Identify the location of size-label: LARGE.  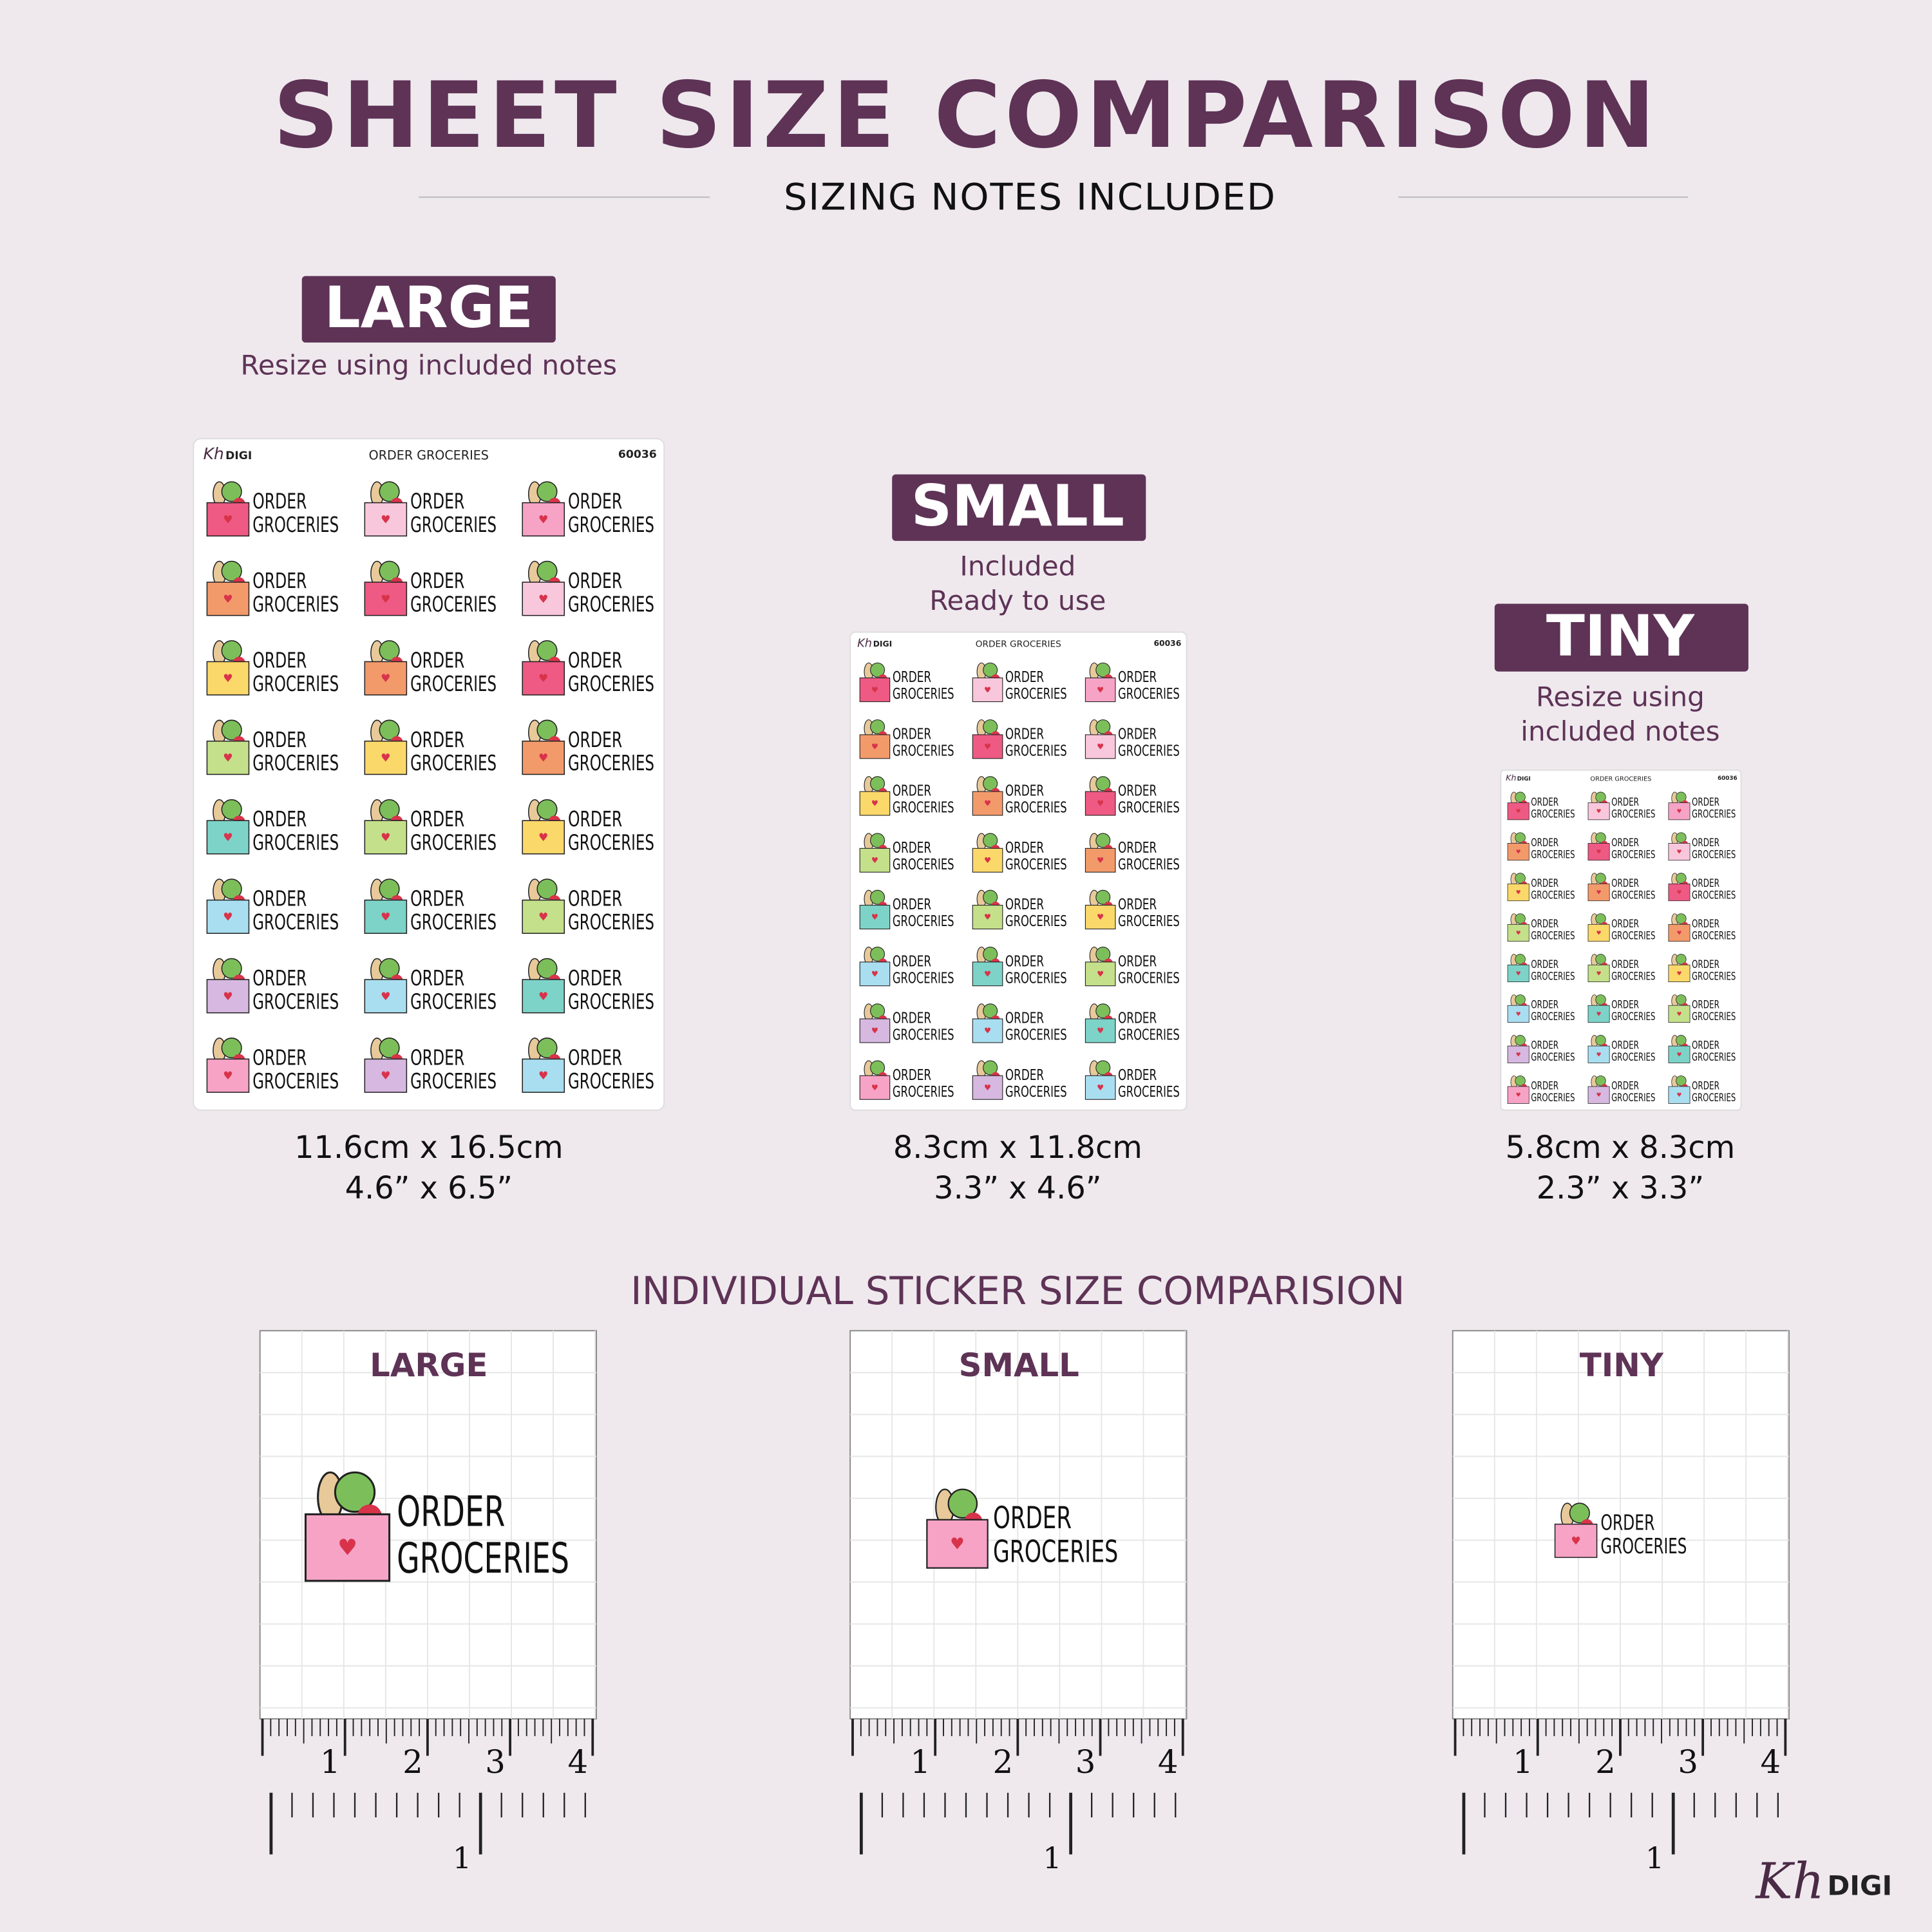
(429, 307).